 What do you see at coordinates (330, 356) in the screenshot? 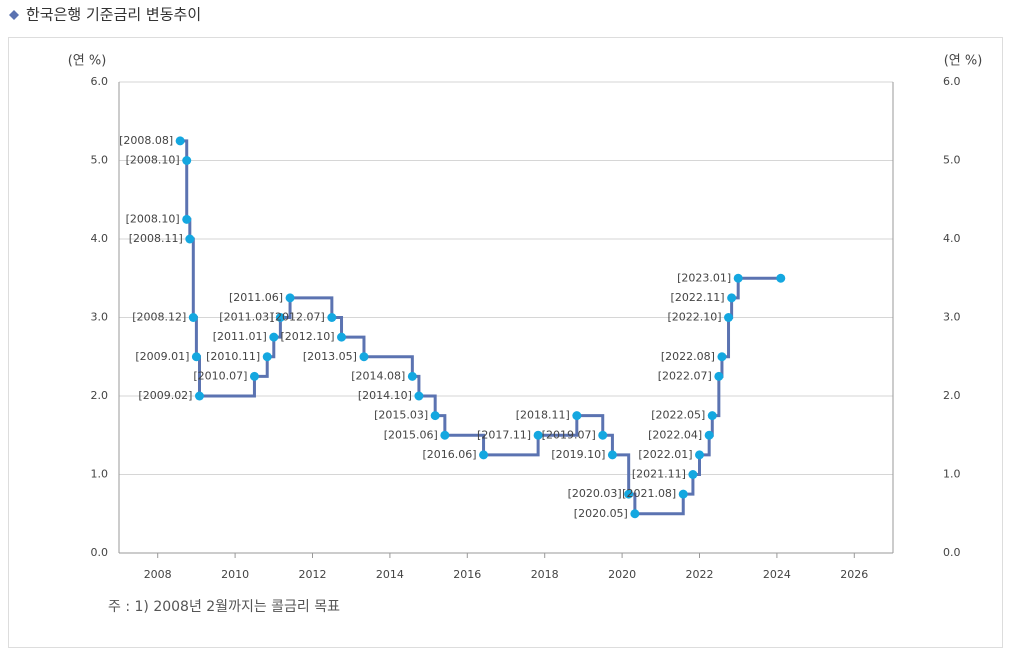
I see `point-label: [2013.05]` at bounding box center [330, 356].